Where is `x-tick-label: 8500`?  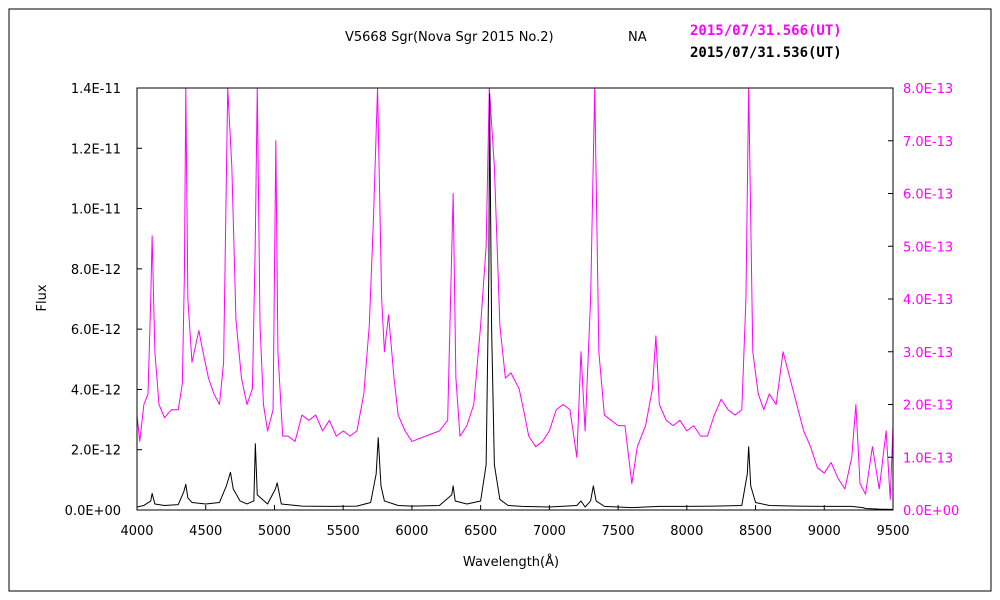
x-tick-label: 8500 is located at coordinates (755, 531).